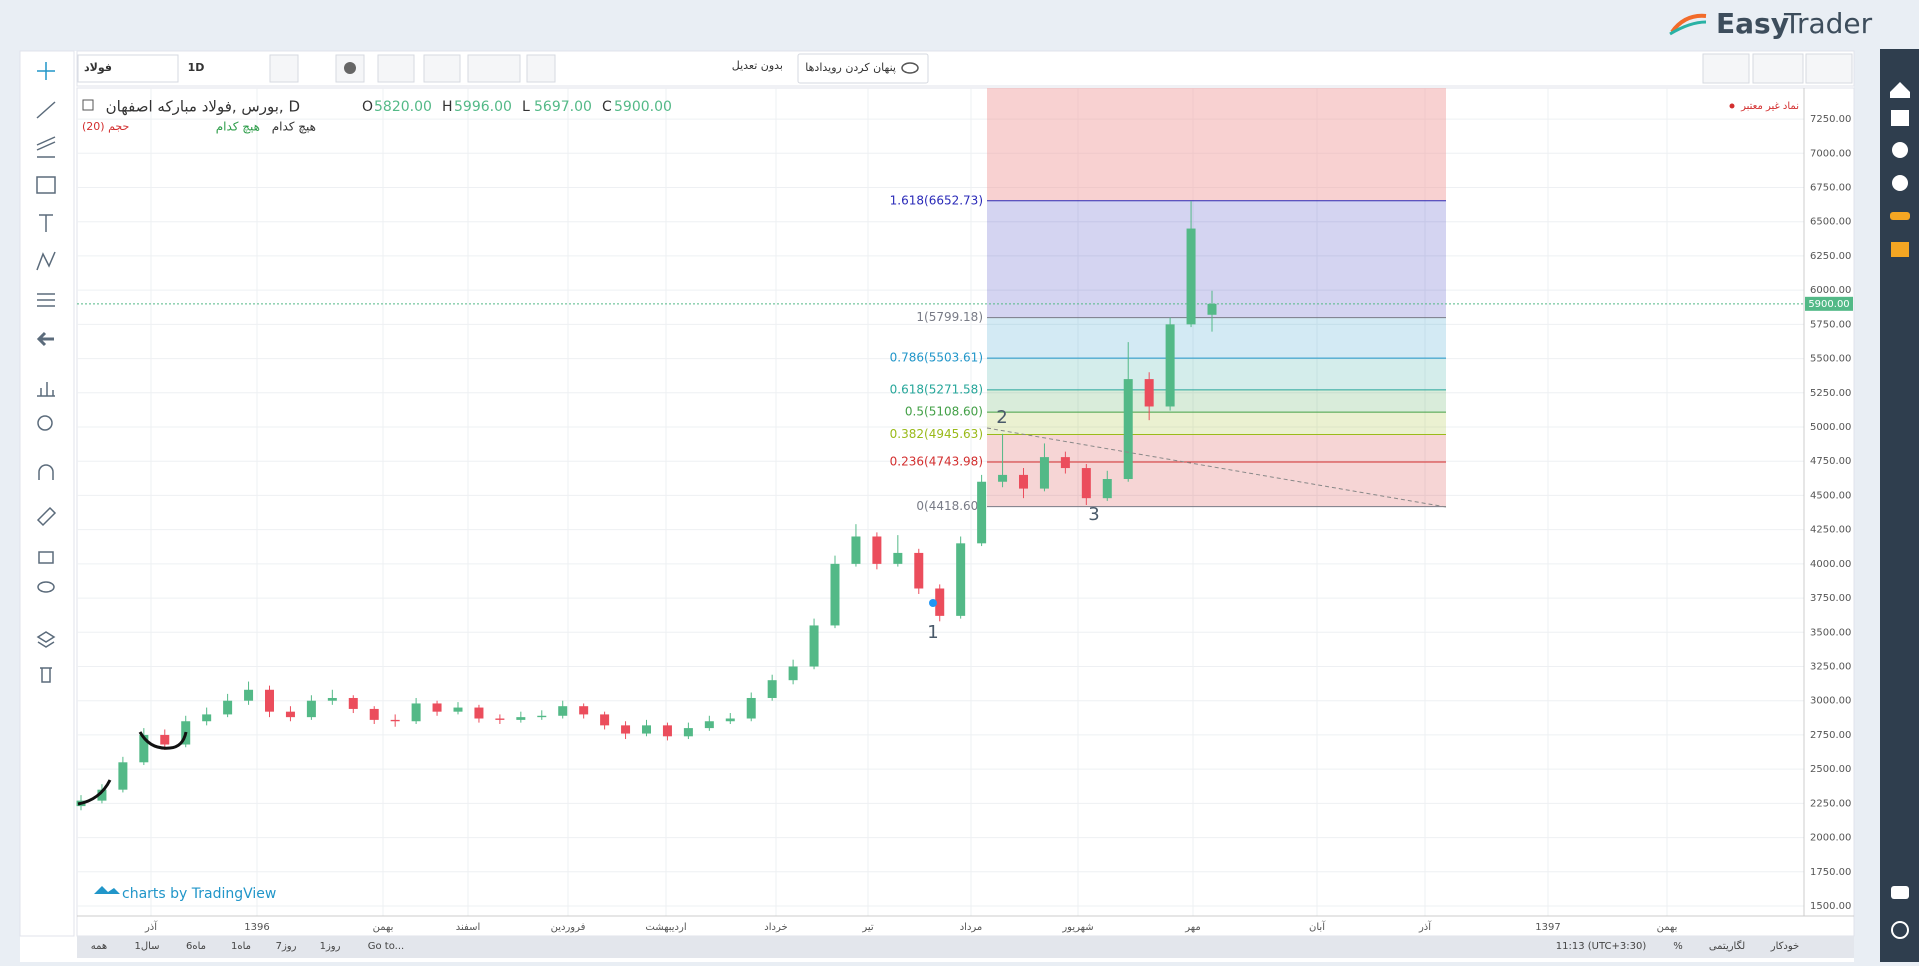 The image size is (1919, 966). Describe the element at coordinates (241, 946) in the screenshot. I see `range-button: 1ماه` at that location.